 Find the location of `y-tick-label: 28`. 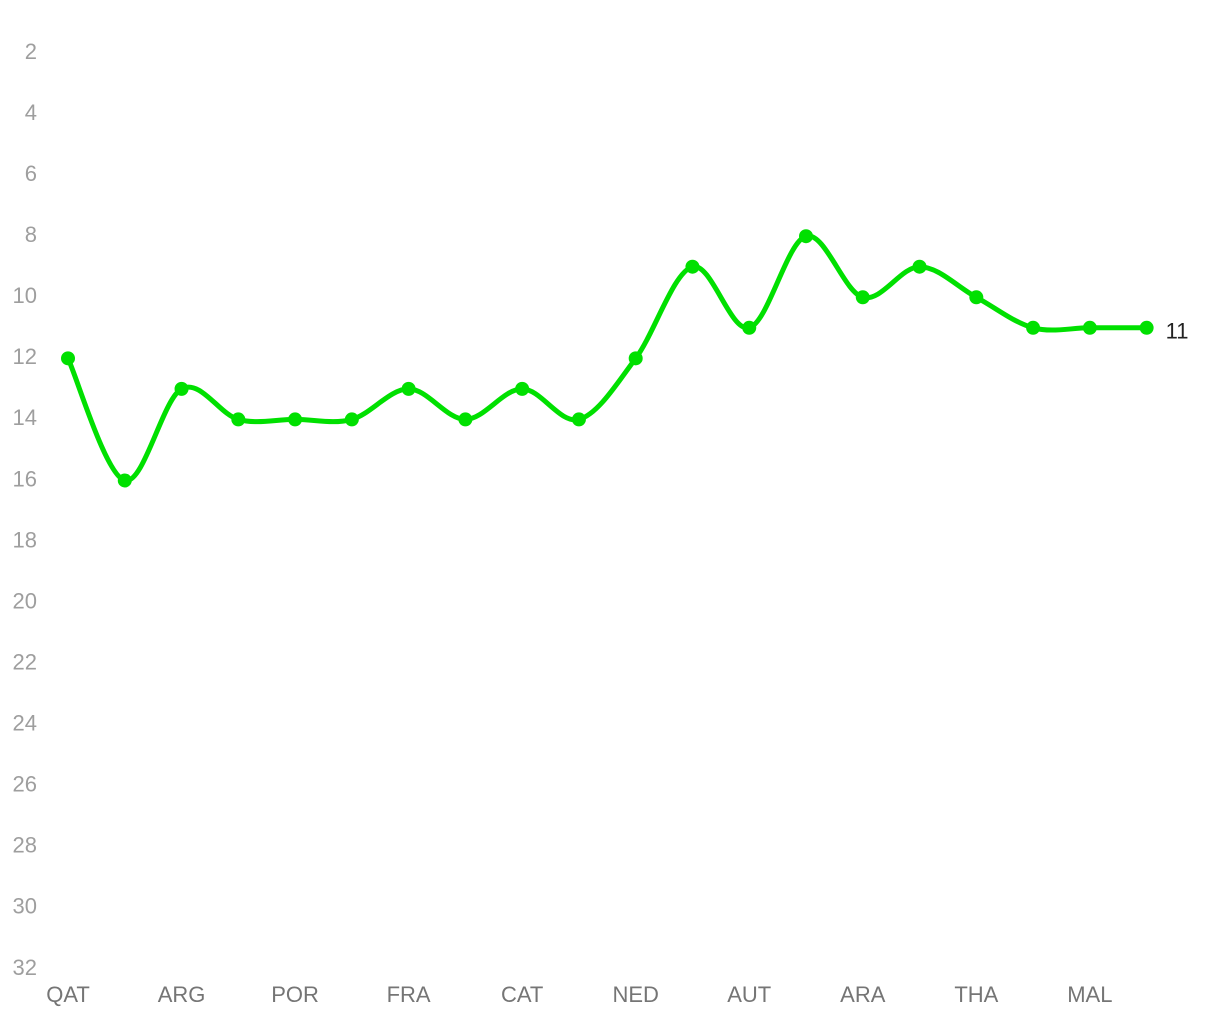

y-tick-label: 28 is located at coordinates (25, 845).